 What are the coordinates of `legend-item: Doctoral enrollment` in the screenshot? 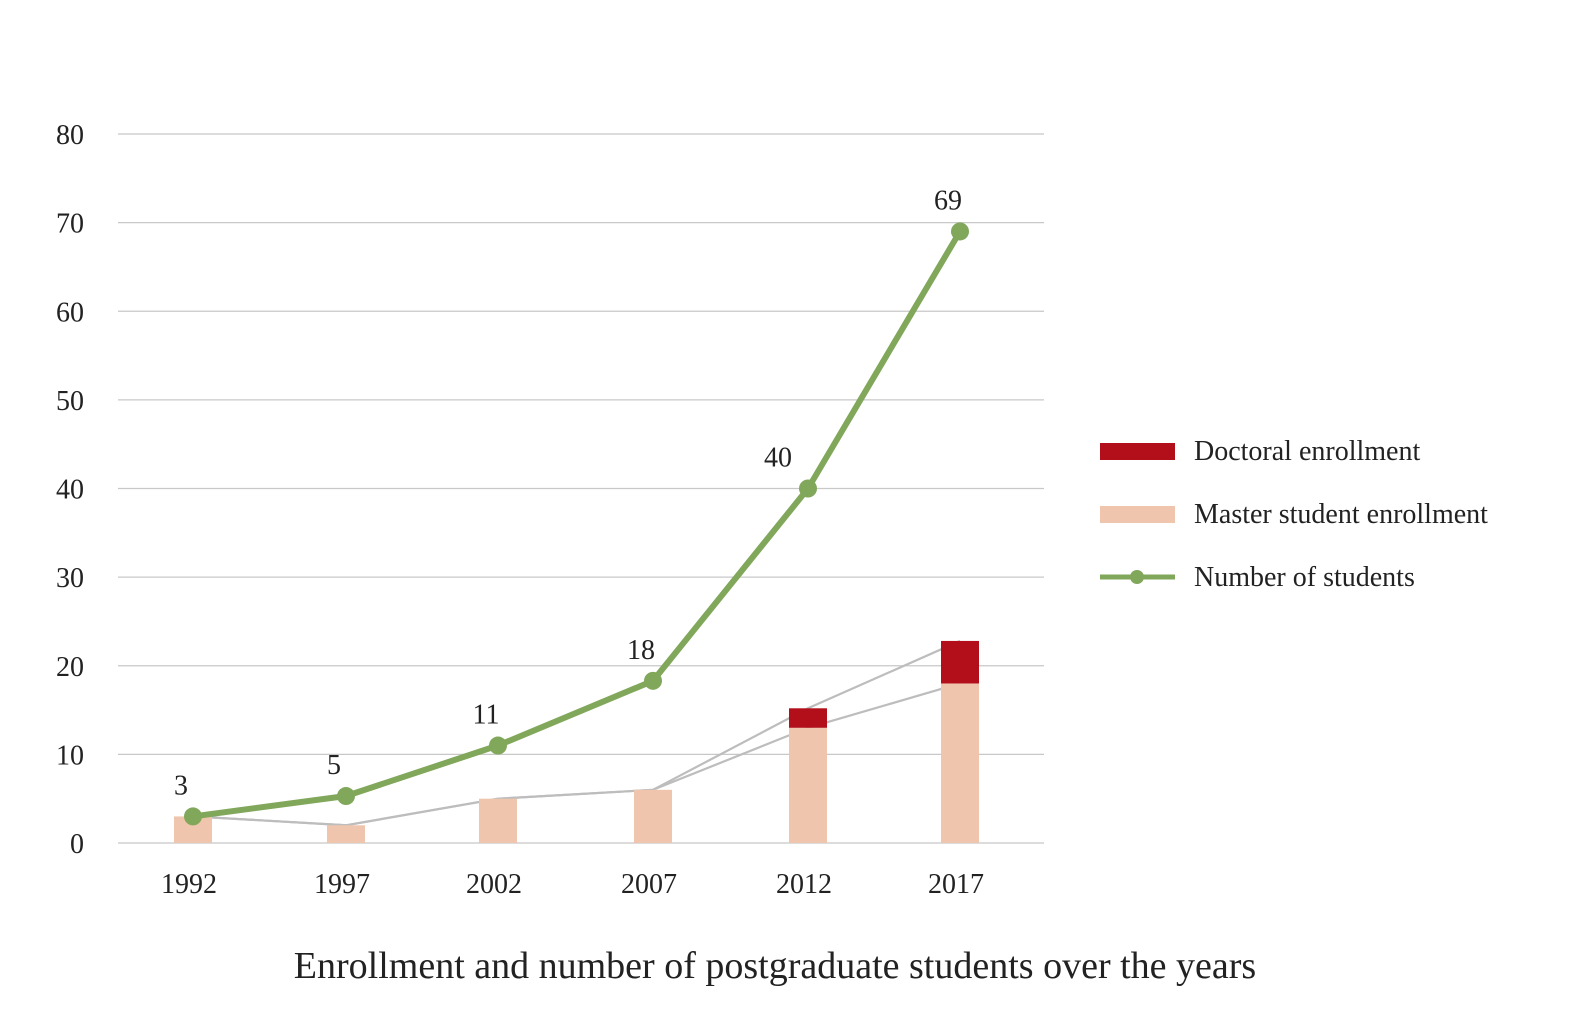 It's located at (1260, 451).